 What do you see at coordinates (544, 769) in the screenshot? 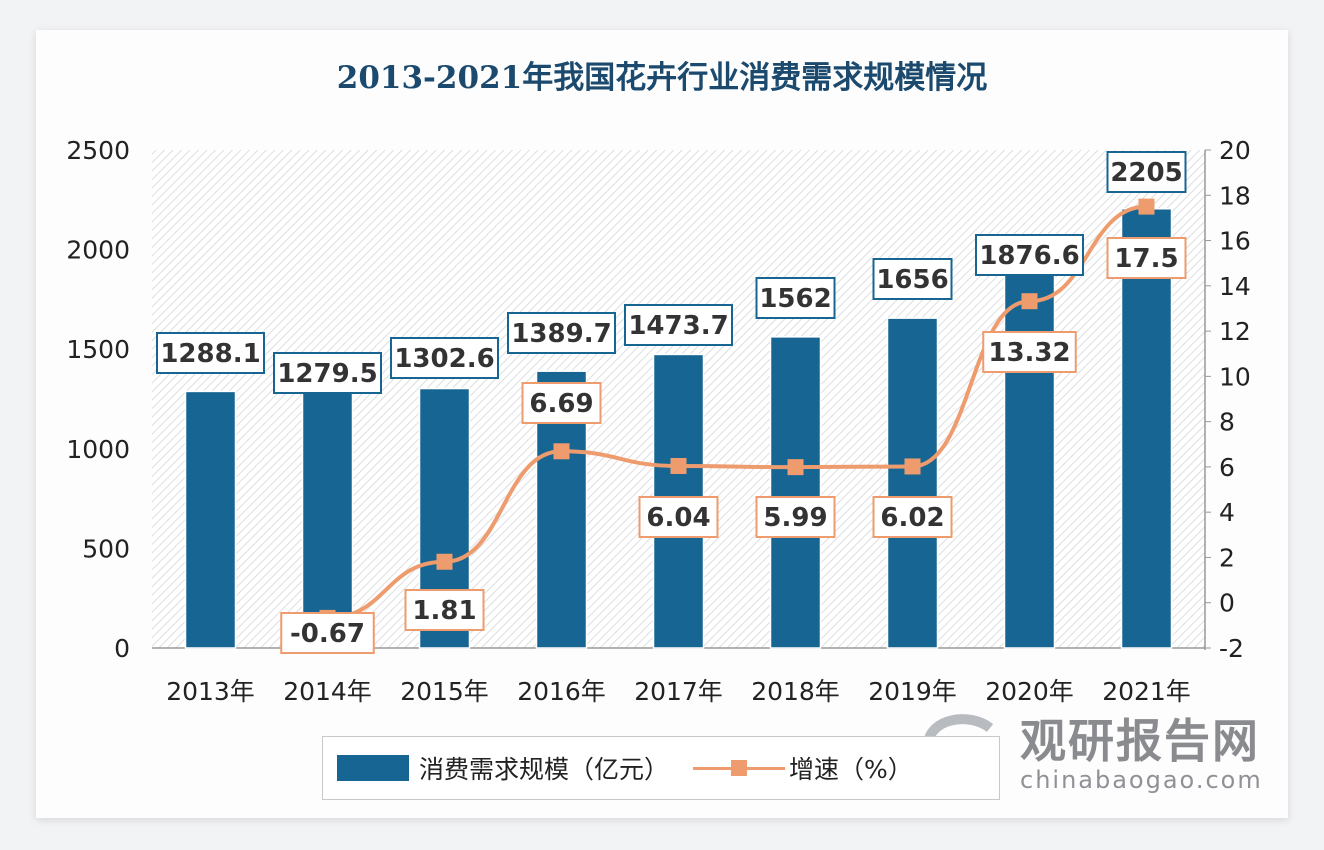
I see `legend-bar-label: 消费需求规模（亿元）` at bounding box center [544, 769].